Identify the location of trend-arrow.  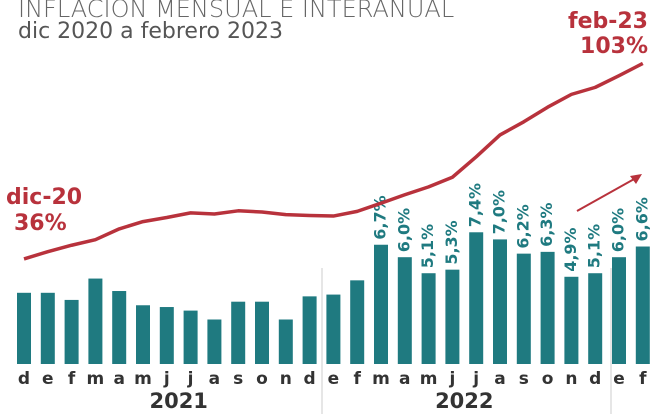
(606, 194).